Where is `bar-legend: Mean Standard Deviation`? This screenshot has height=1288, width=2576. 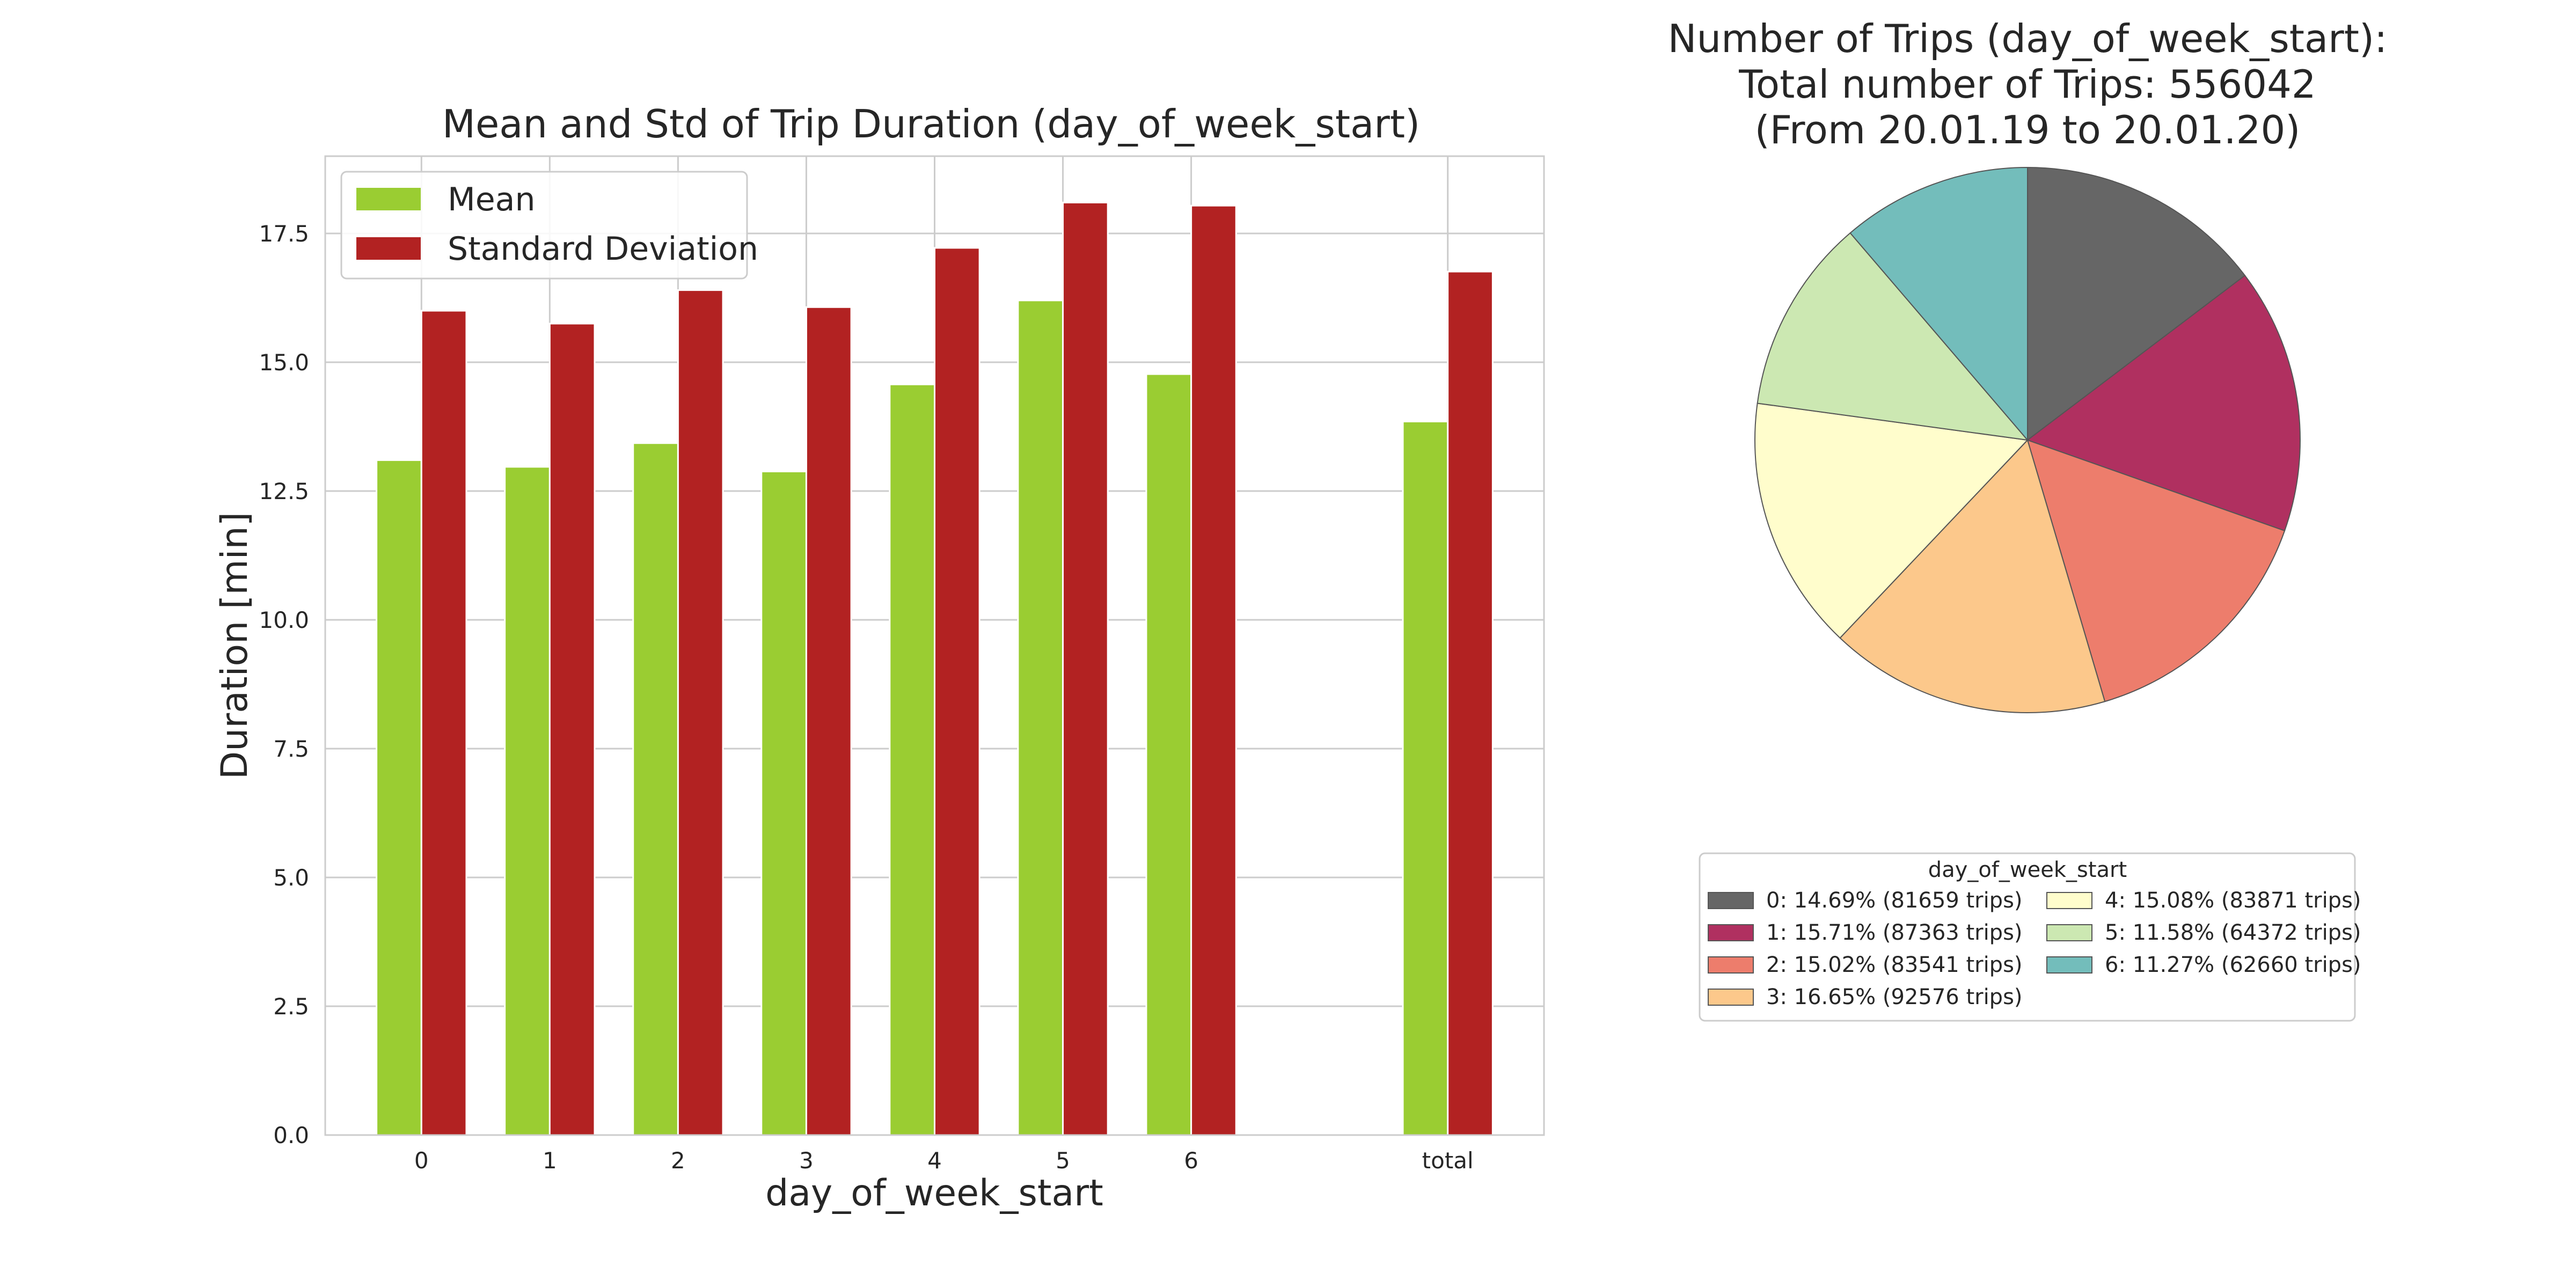 bar-legend: Mean Standard Deviation is located at coordinates (549, 225).